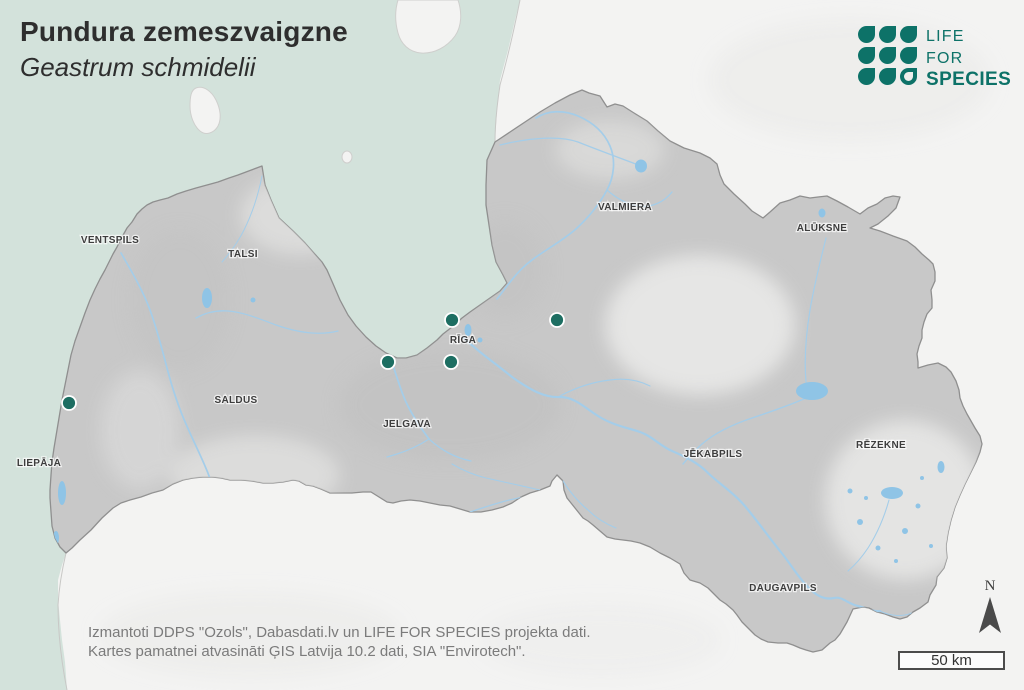 The image size is (1024, 690). I want to click on lithuania-coastline, so click(62, 621).